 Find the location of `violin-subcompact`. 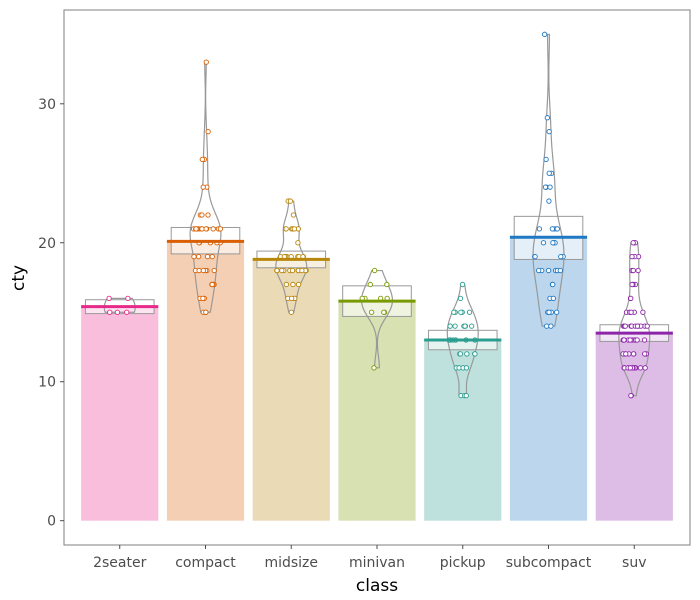

violin-subcompact is located at coordinates (548, 180).